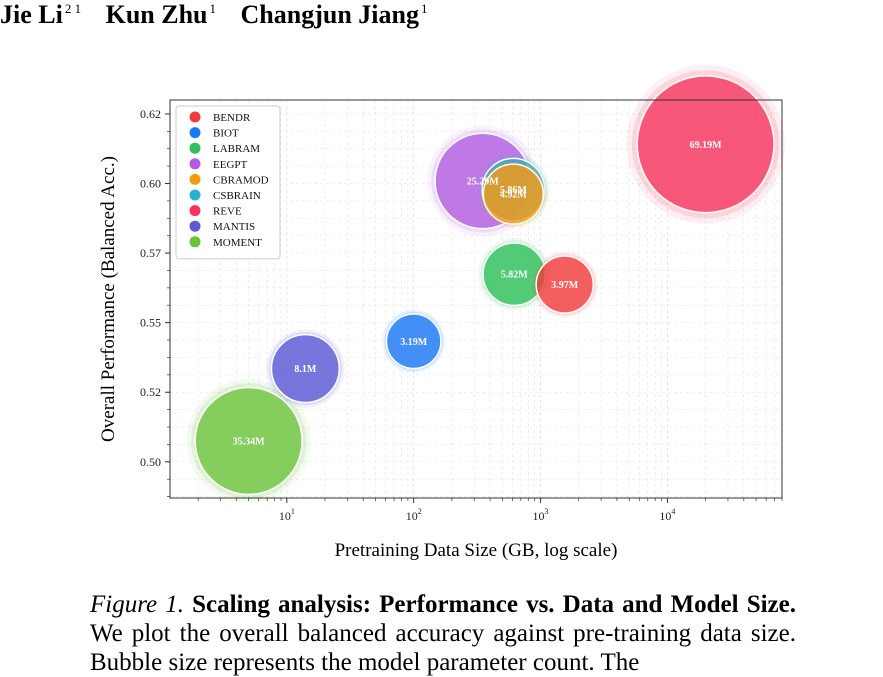 The height and width of the screenshot is (677, 883). What do you see at coordinates (483, 181) in the screenshot?
I see `bubble-label-eegpt: 25.29M` at bounding box center [483, 181].